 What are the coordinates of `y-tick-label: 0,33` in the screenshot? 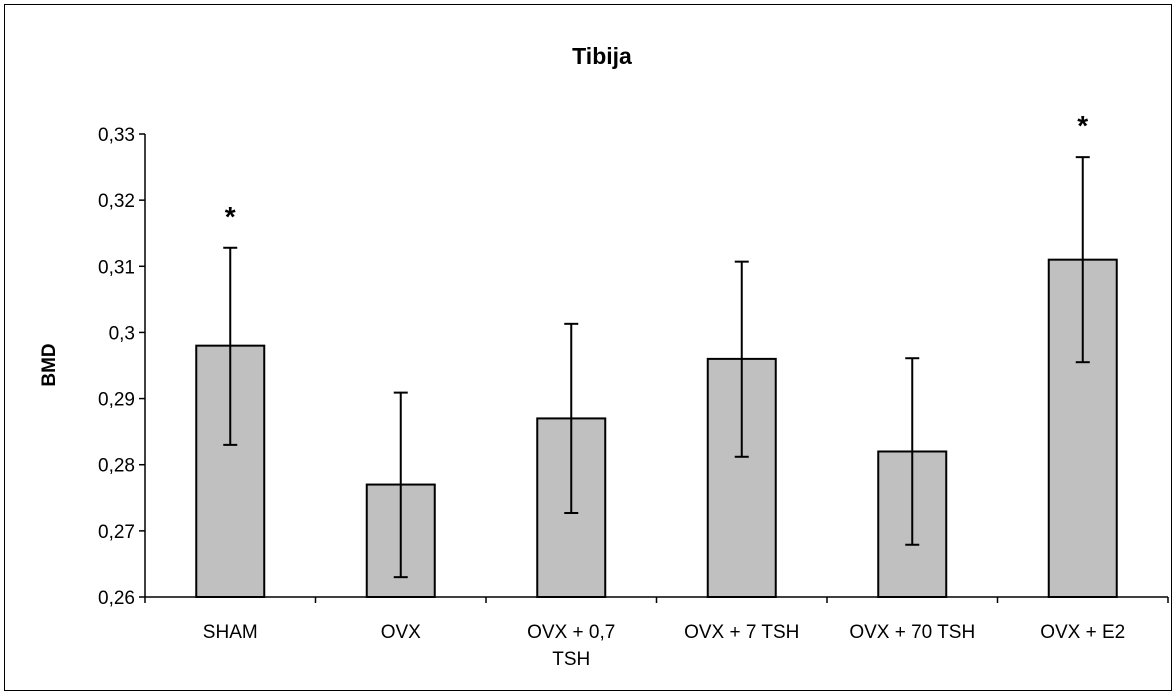 It's located at (116, 135).